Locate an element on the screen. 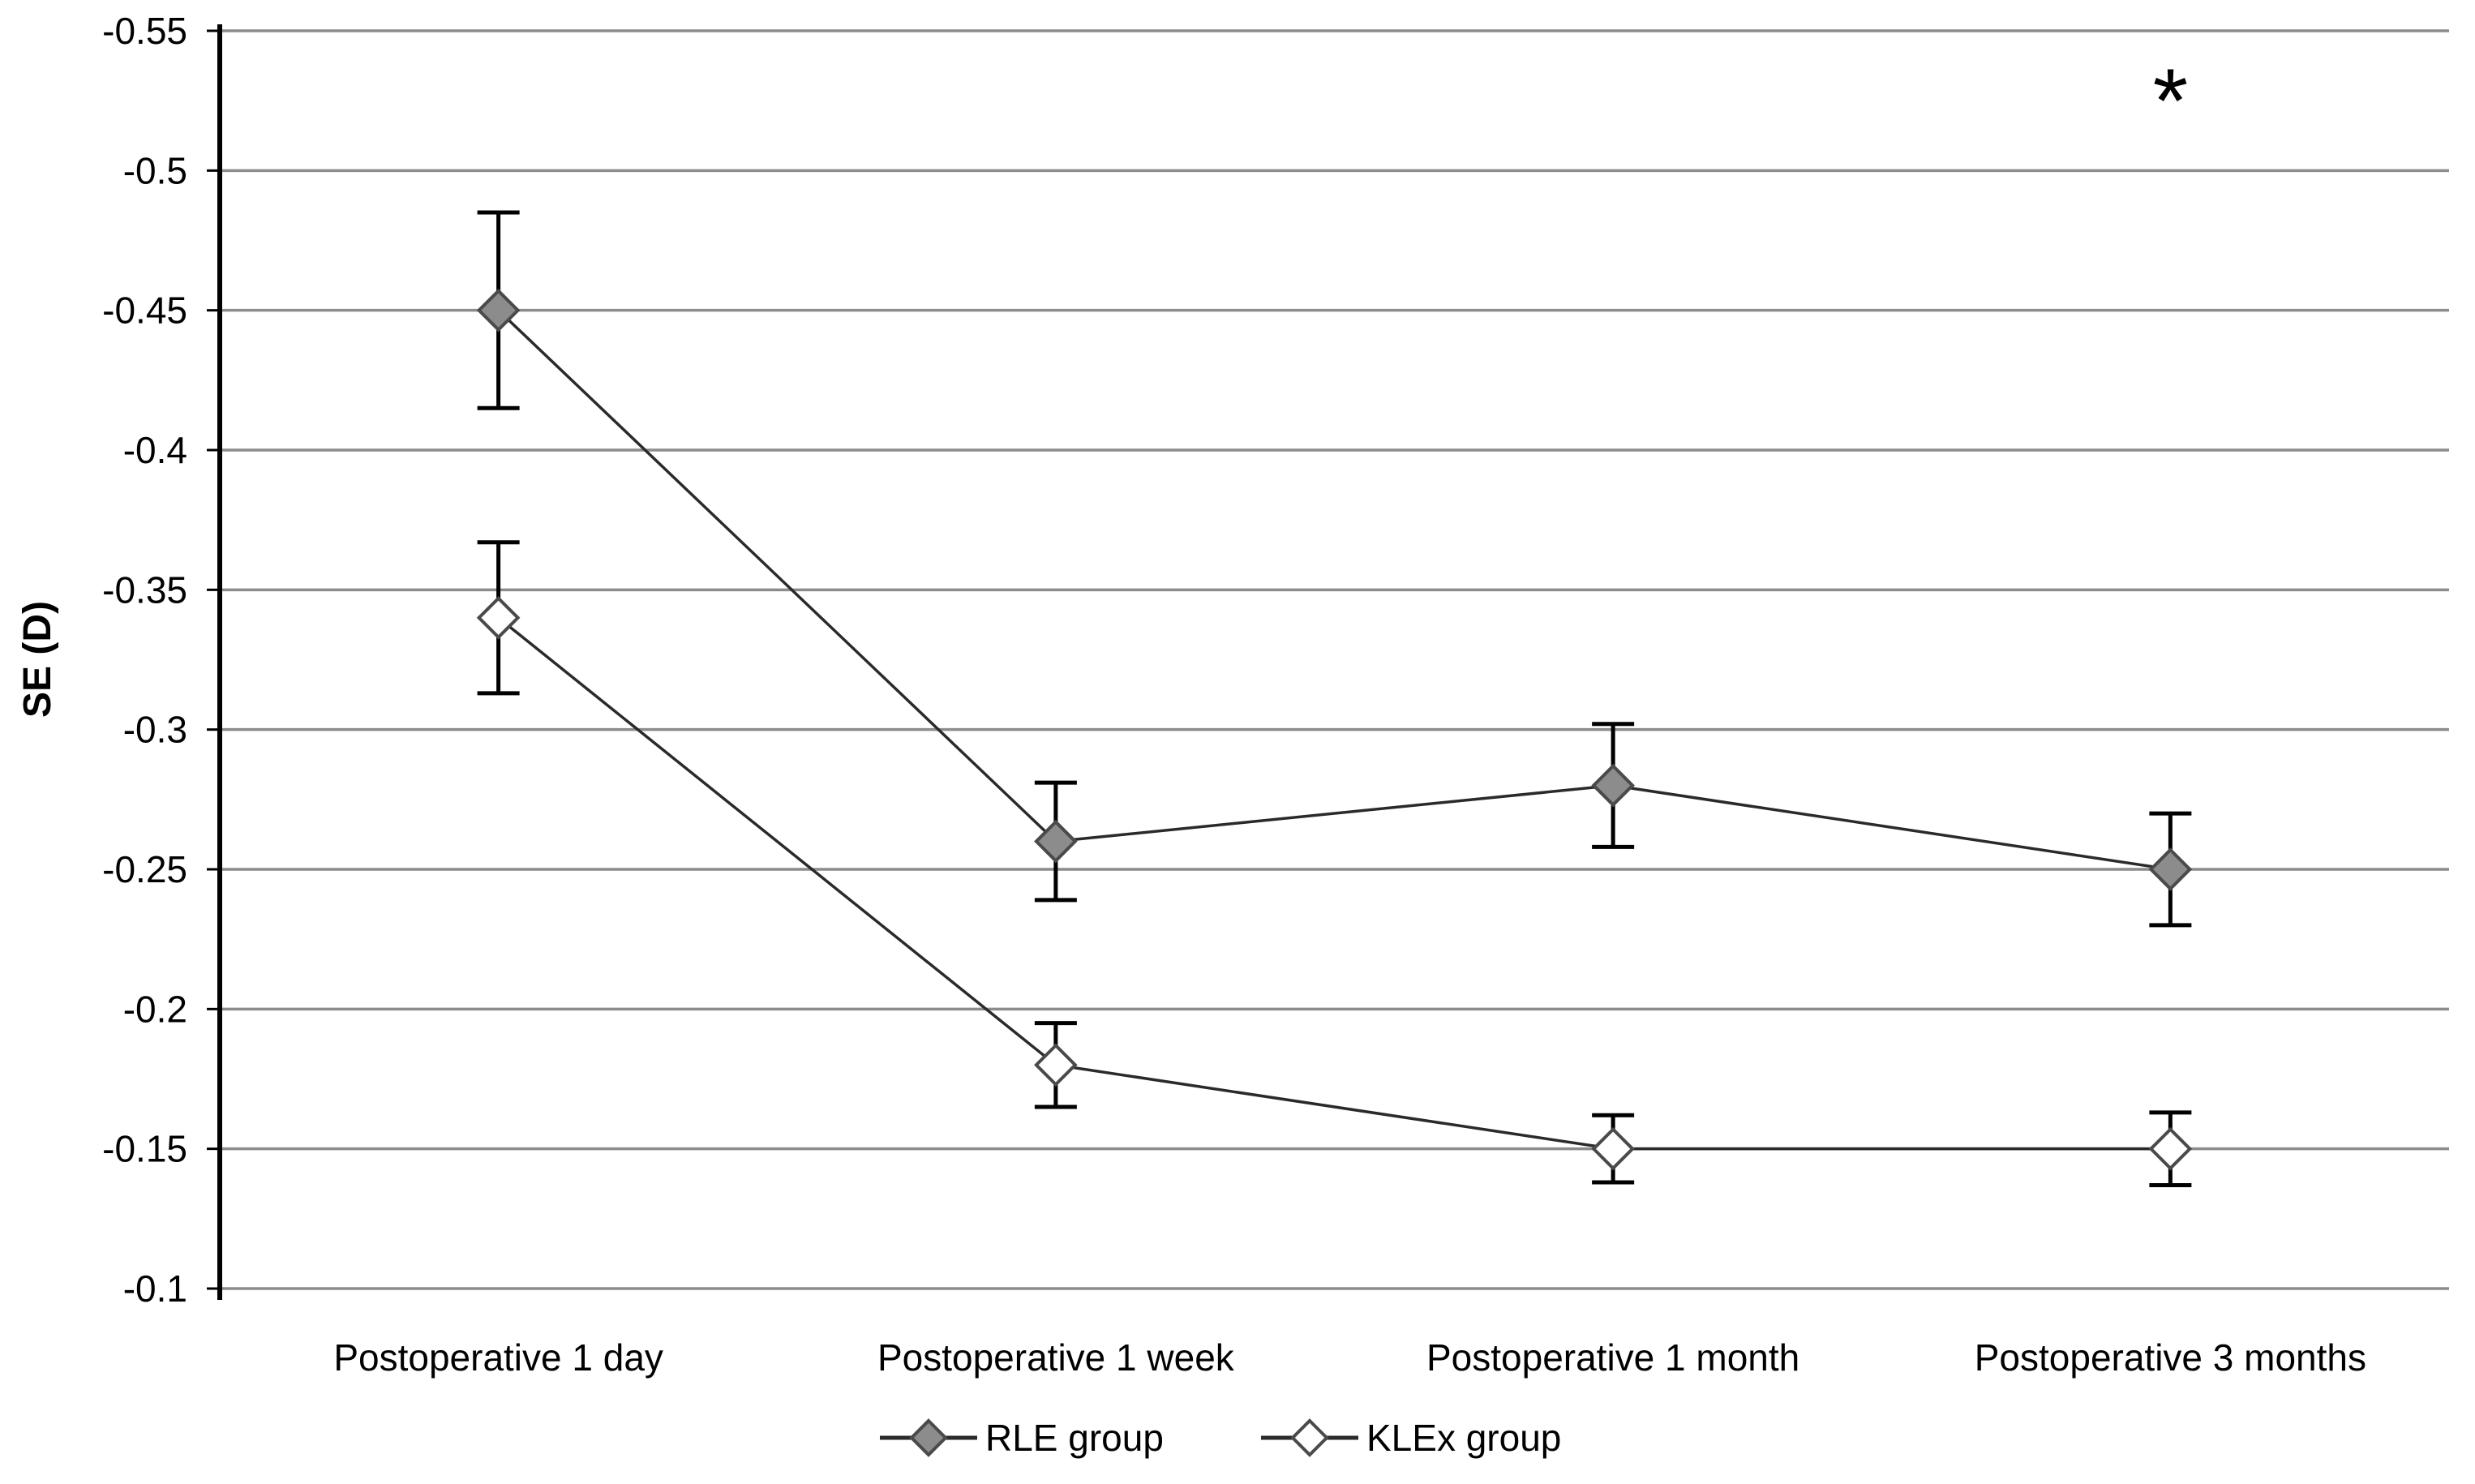 Image resolution: width=2475 pixels, height=1484 pixels. filled-diamond-icon is located at coordinates (928, 1437).